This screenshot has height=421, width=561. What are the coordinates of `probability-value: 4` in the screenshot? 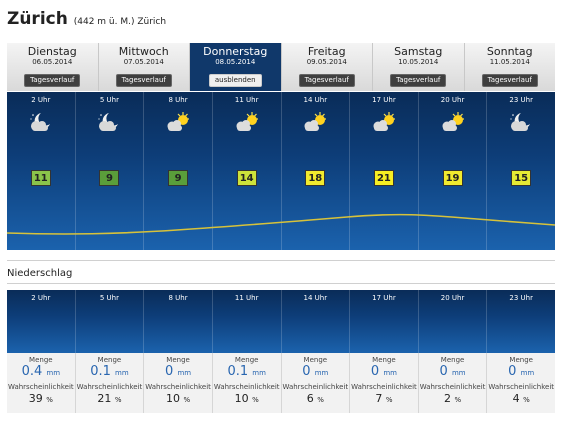 It's located at (516, 398).